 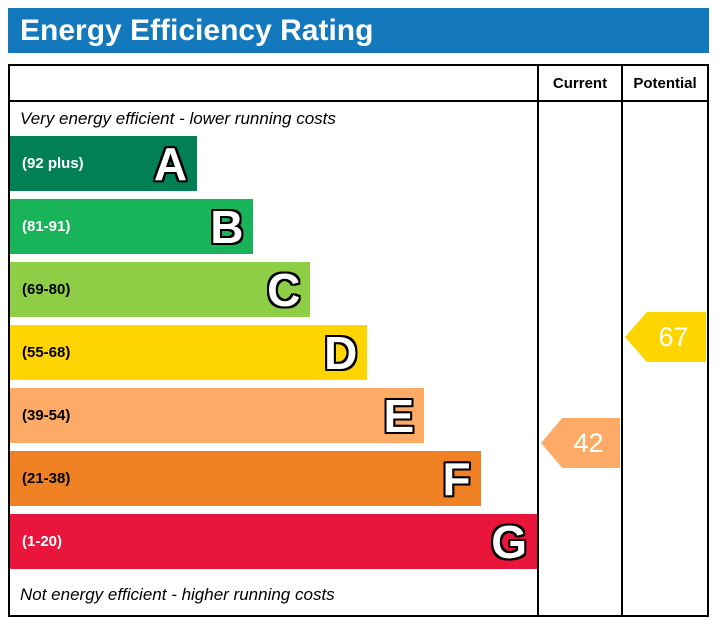 What do you see at coordinates (273, 541) in the screenshot?
I see `band-bar-g: (1-20) G` at bounding box center [273, 541].